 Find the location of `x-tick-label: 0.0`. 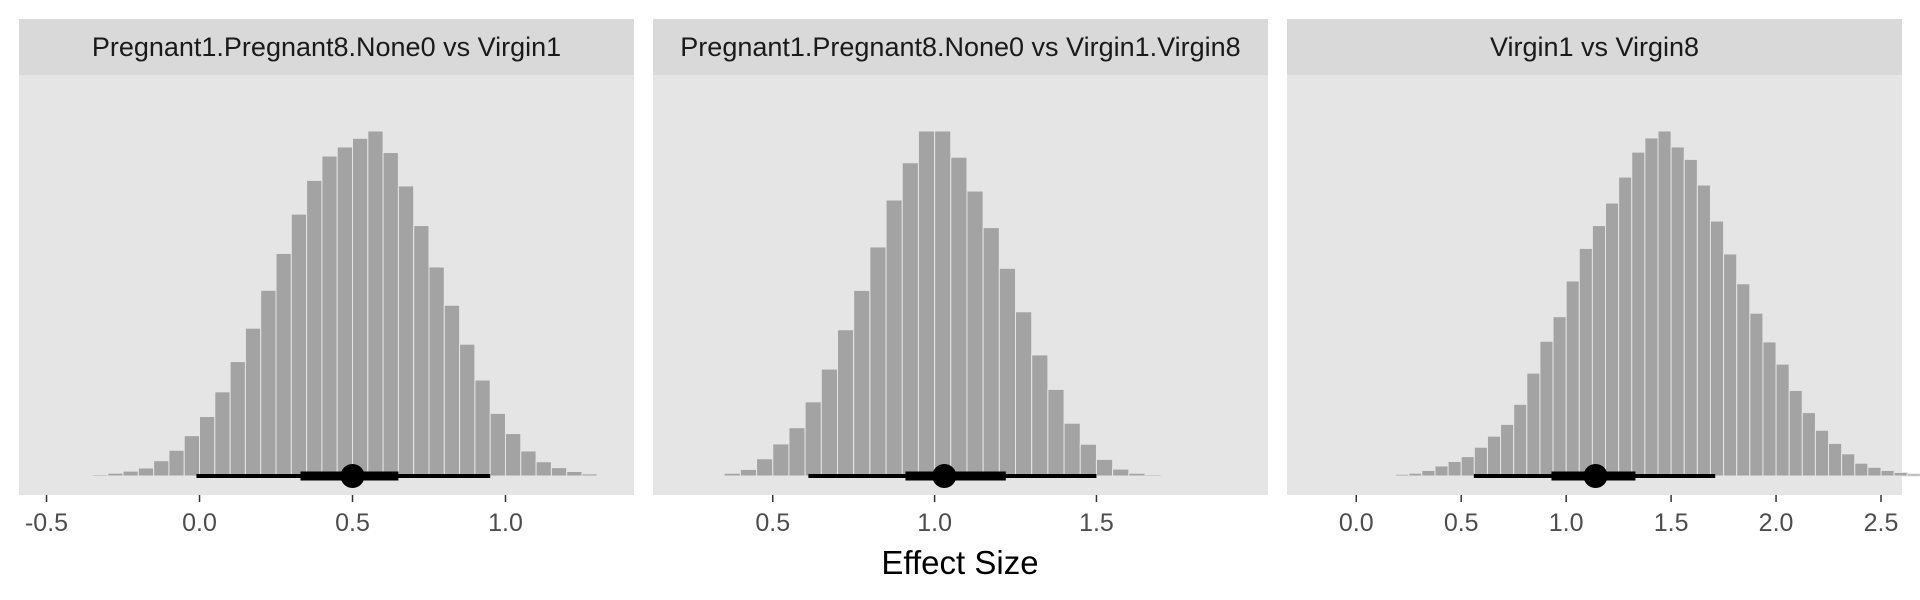

x-tick-label: 0.0 is located at coordinates (1356, 523).